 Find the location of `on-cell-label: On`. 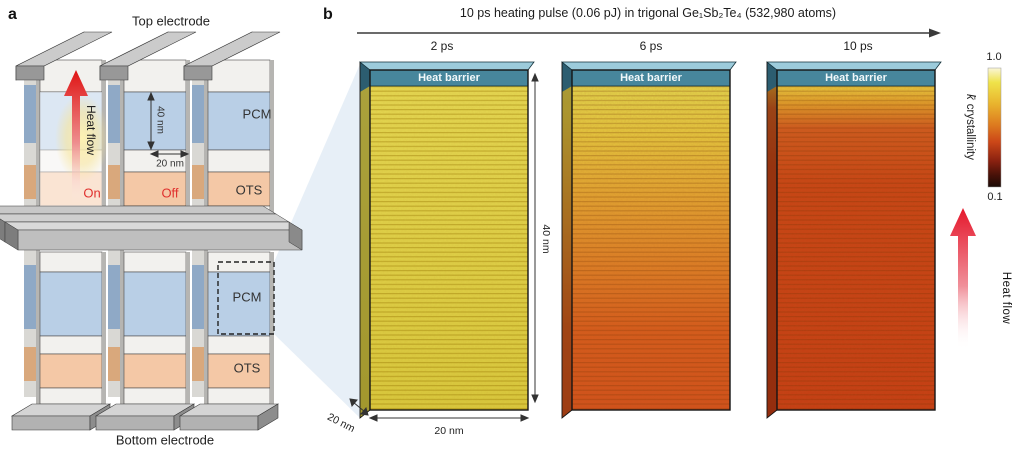

on-cell-label: On is located at coordinates (92, 193).